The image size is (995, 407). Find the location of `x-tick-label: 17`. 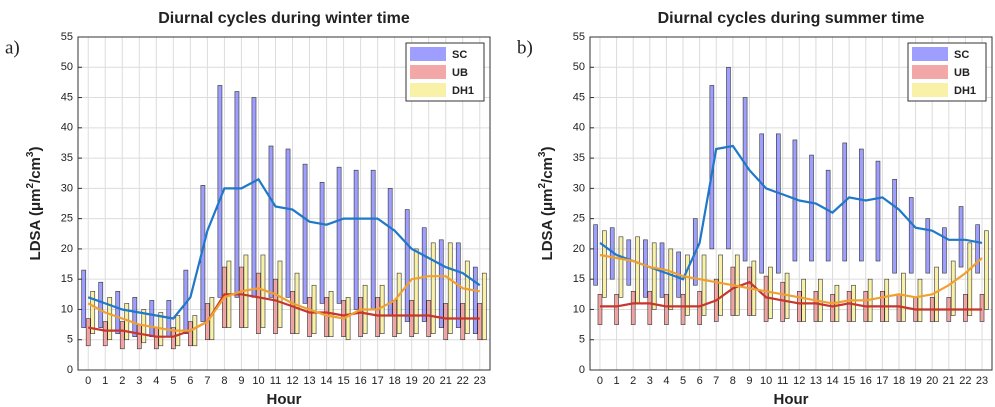

x-tick-label: 17 is located at coordinates (378, 381).